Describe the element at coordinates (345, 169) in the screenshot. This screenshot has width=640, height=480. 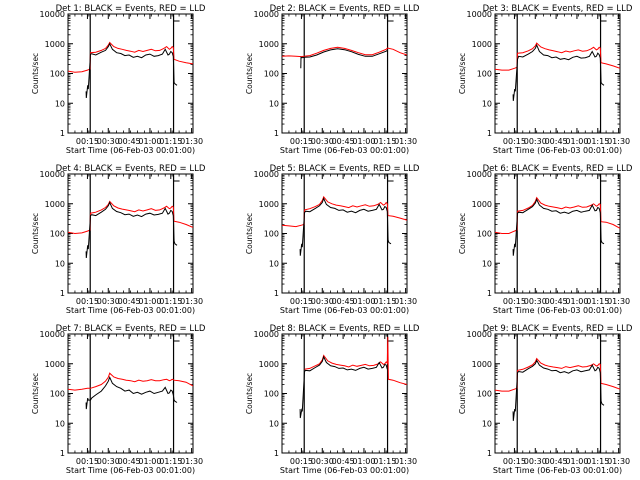
I see `chart-title: Det 5: BLACK = Events, RED = LLD` at that location.